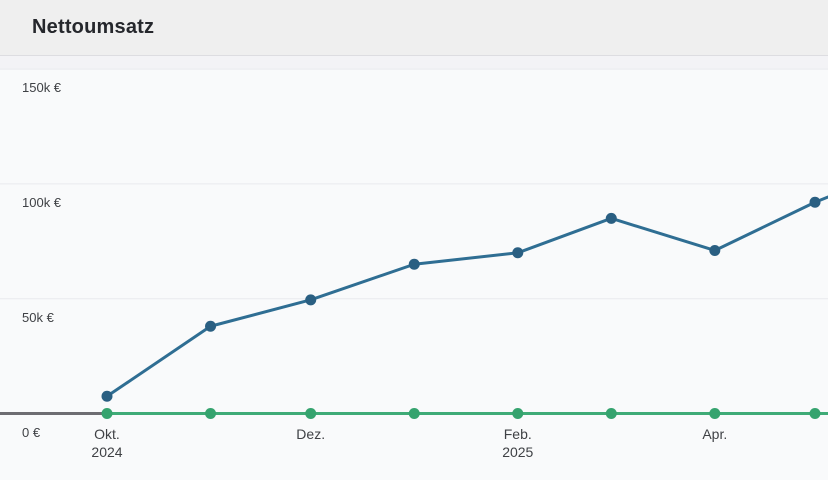 This screenshot has width=828, height=480. What do you see at coordinates (414, 28) in the screenshot?
I see `chart-header: Nettoumsatz` at bounding box center [414, 28].